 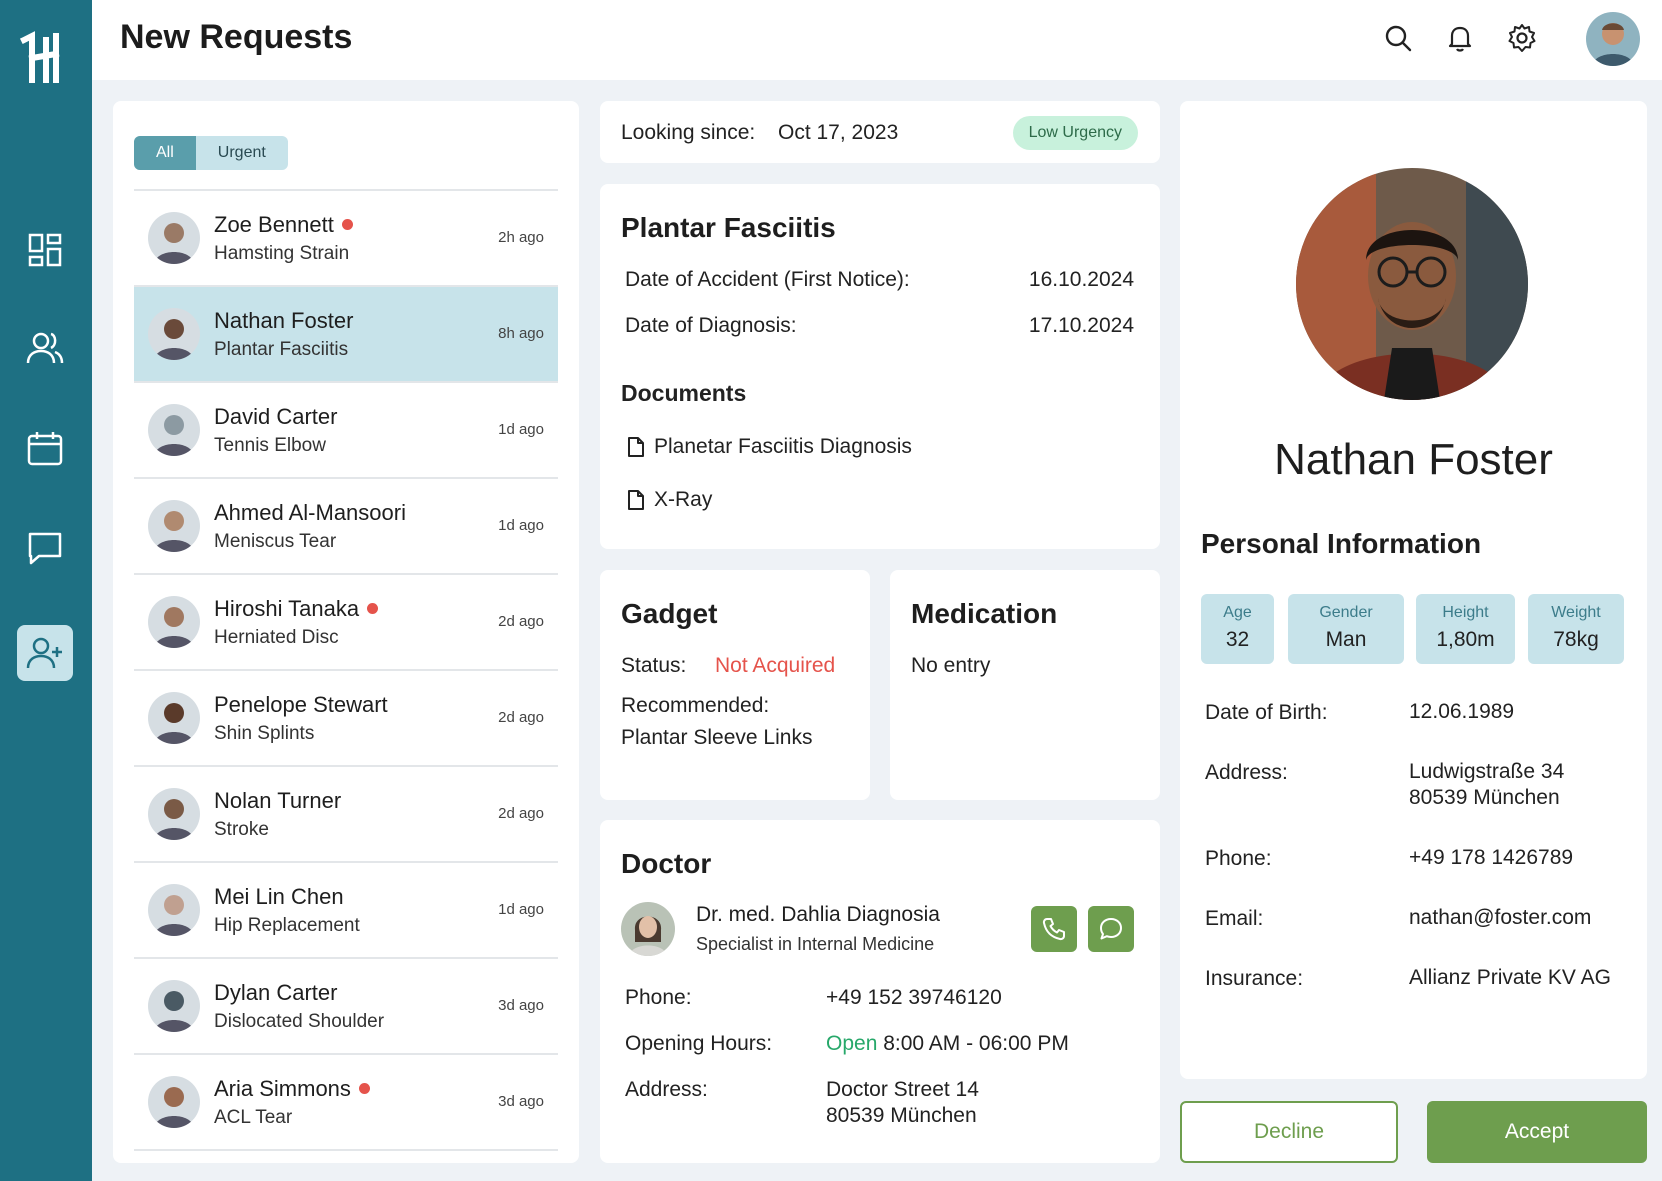 What do you see at coordinates (1500, 917) in the screenshot?
I see `email-value: nathan@foster.com` at bounding box center [1500, 917].